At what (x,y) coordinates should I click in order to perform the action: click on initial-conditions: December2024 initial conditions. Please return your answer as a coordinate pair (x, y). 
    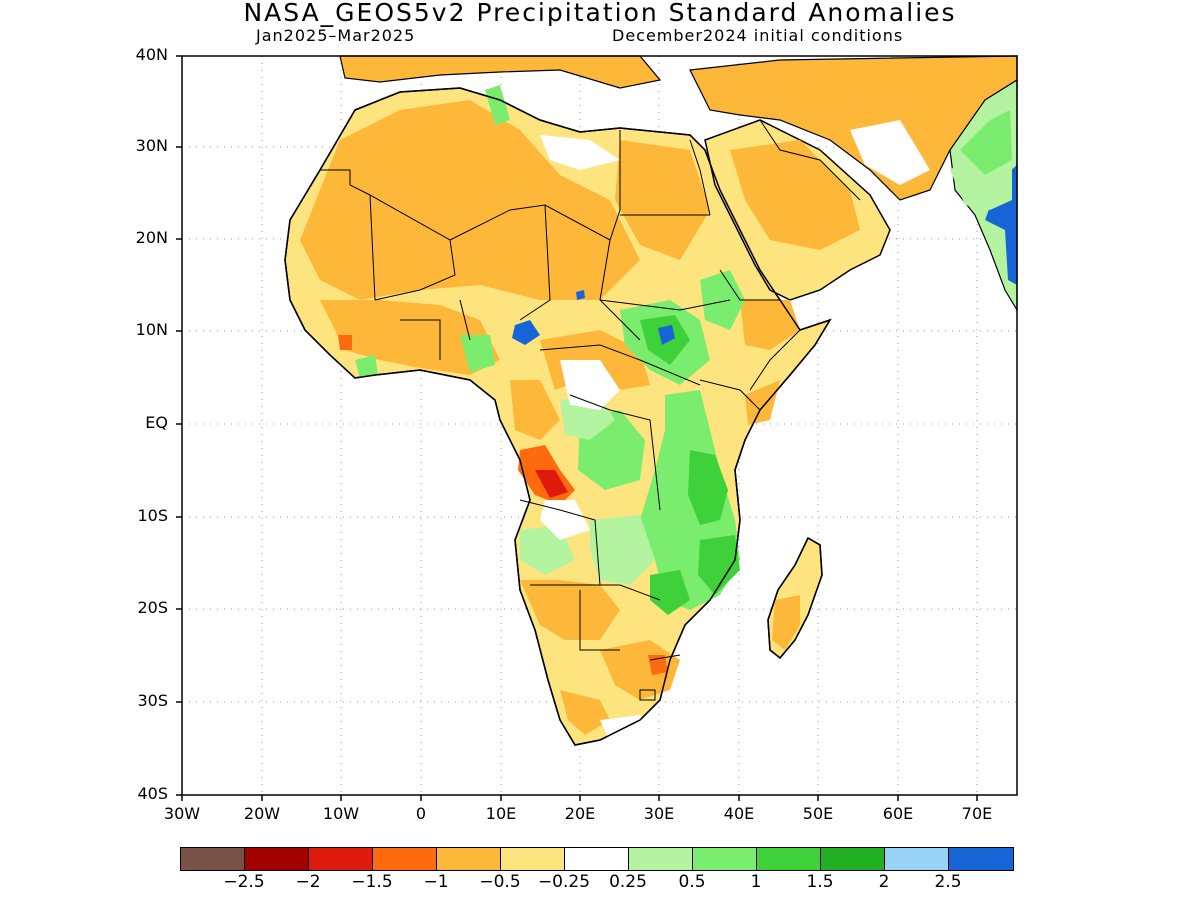
    Looking at the image, I should click on (758, 35).